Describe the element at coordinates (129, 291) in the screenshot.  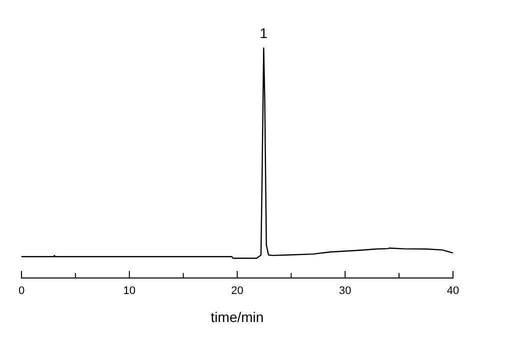
I see `x-tick-label: 10` at that location.